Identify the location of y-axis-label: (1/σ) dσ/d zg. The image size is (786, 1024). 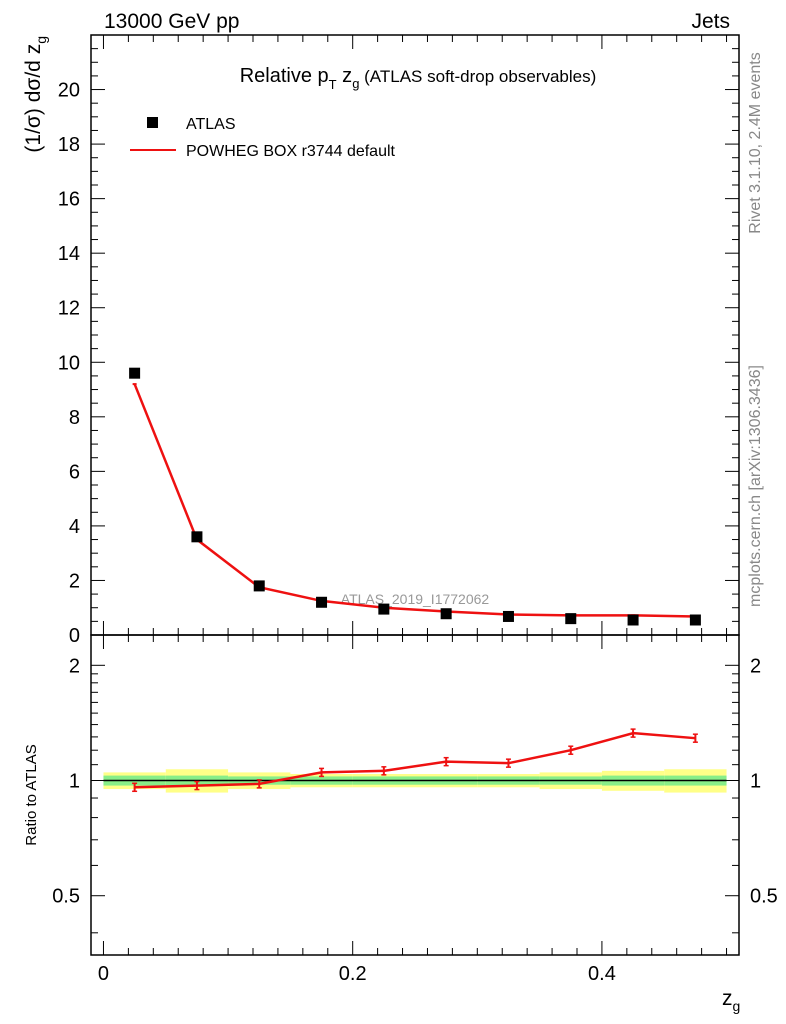
(35, 94).